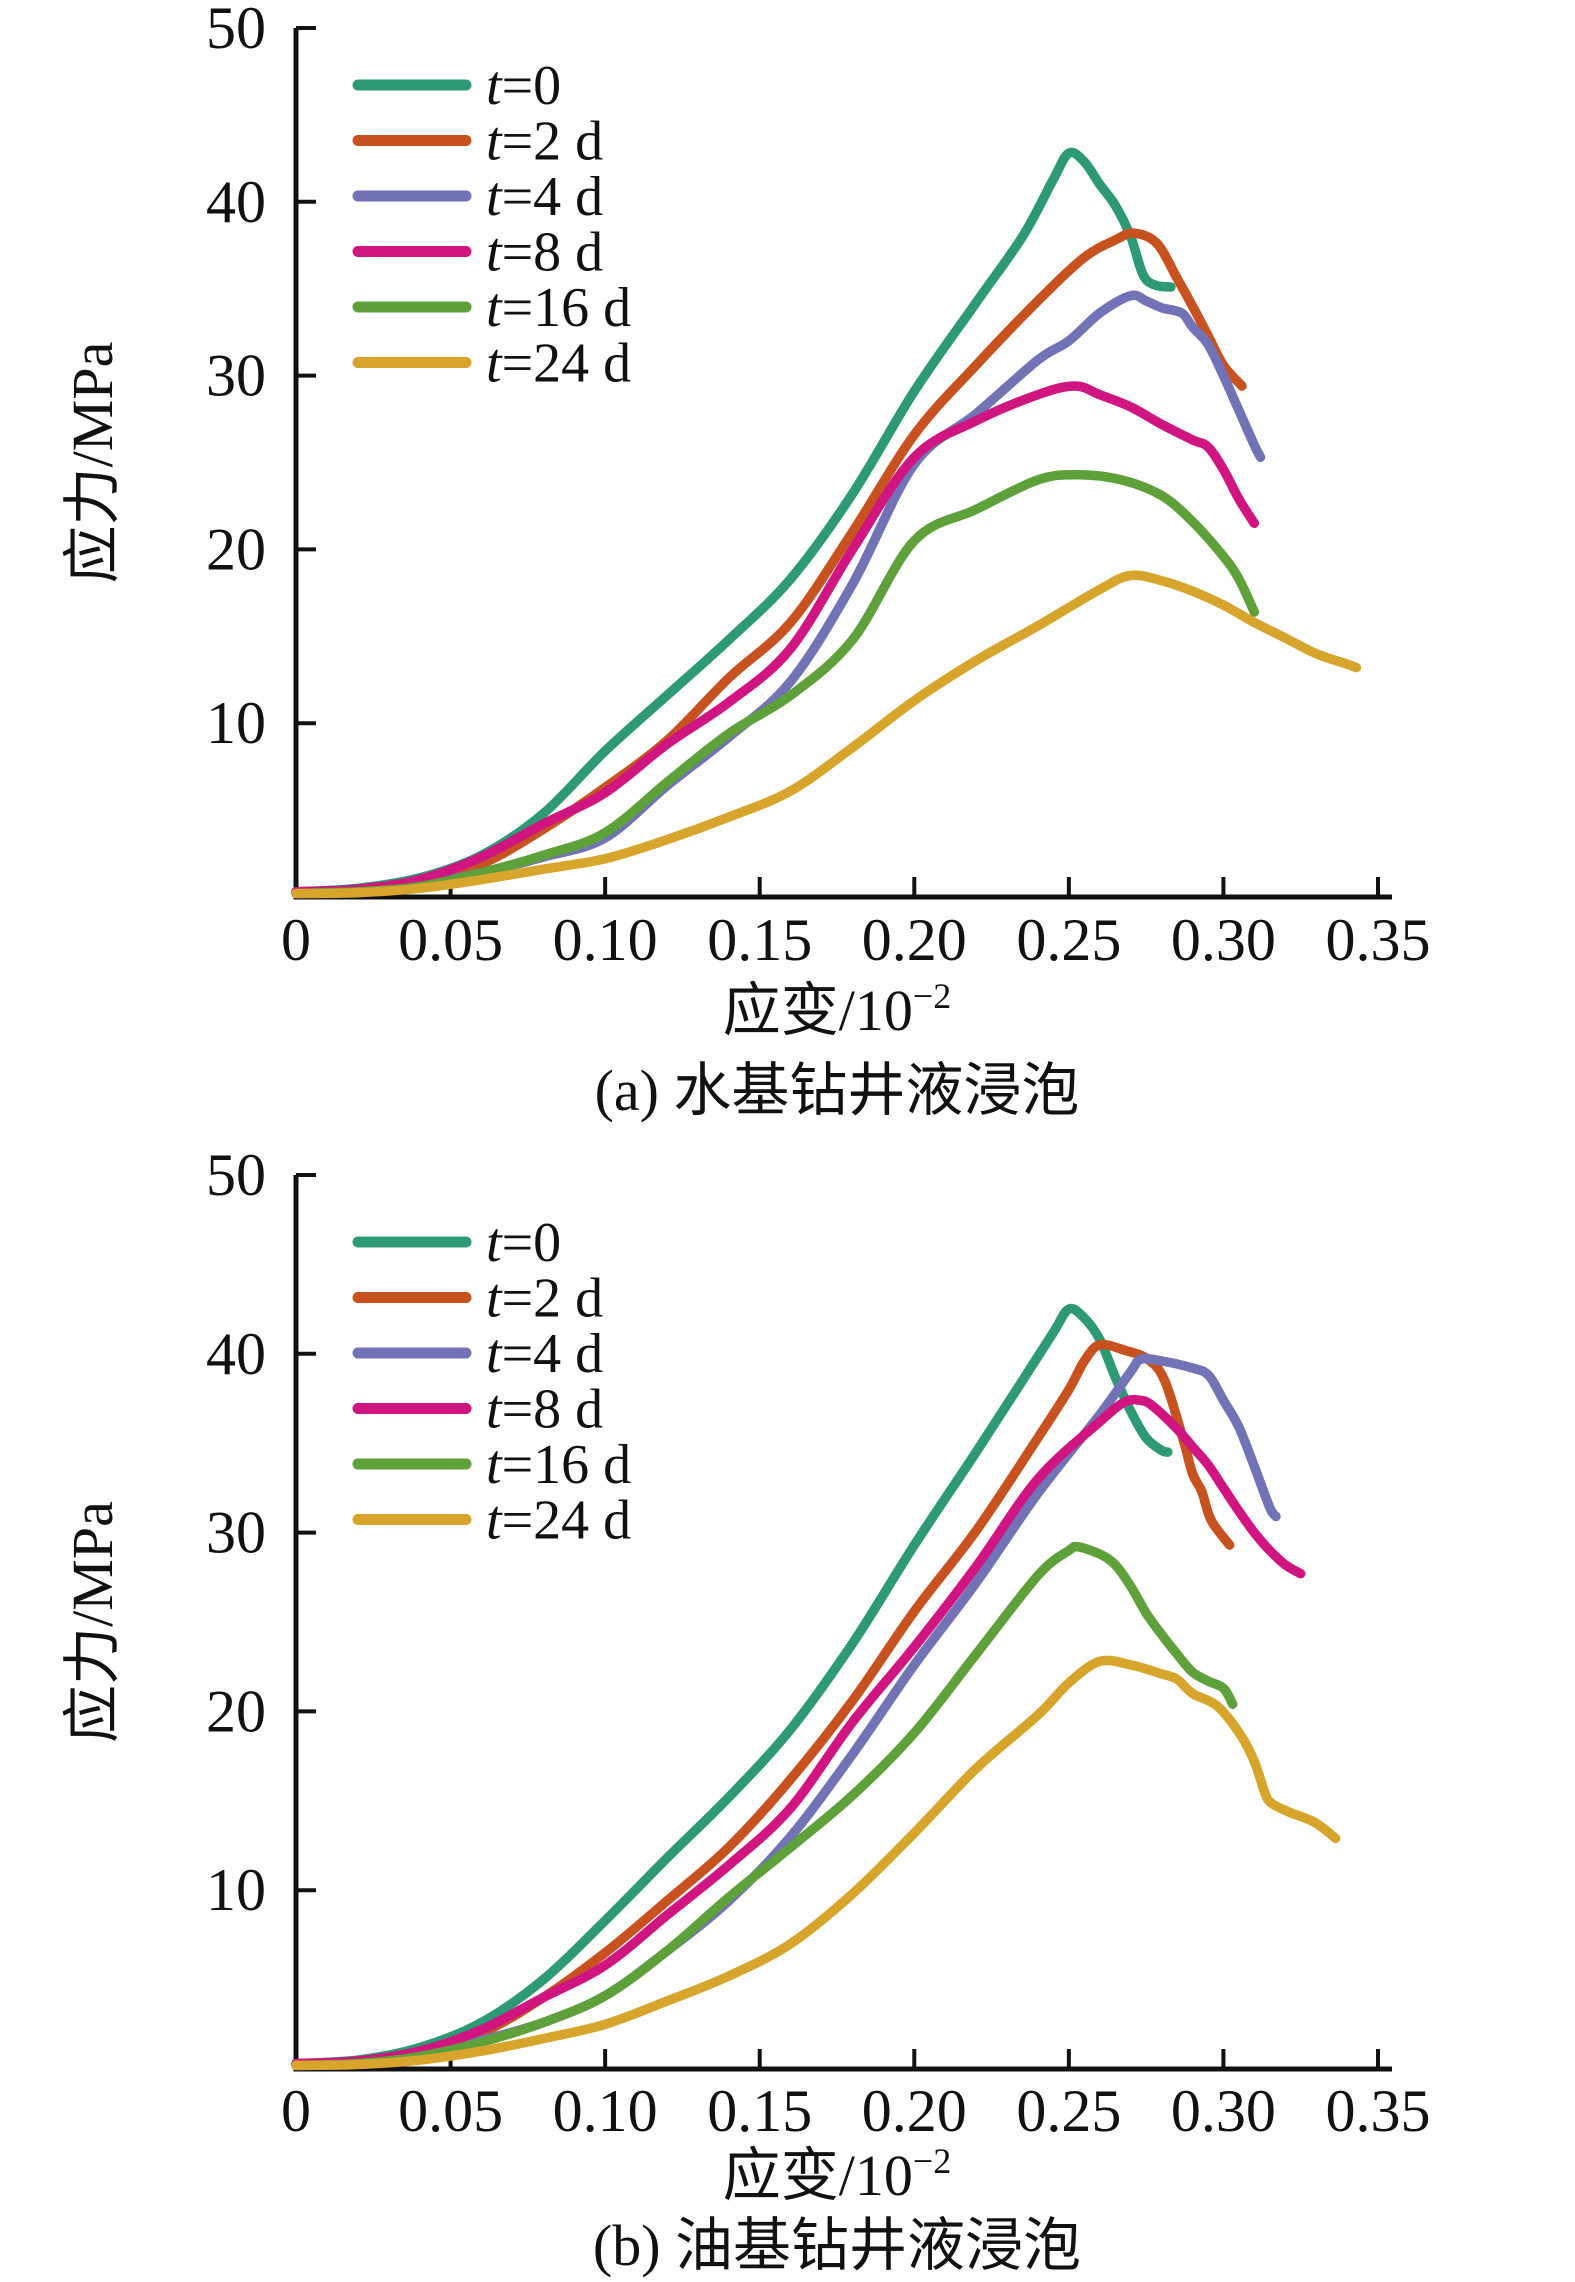  I want to click on series-curve-t8d, so click(775, 639).